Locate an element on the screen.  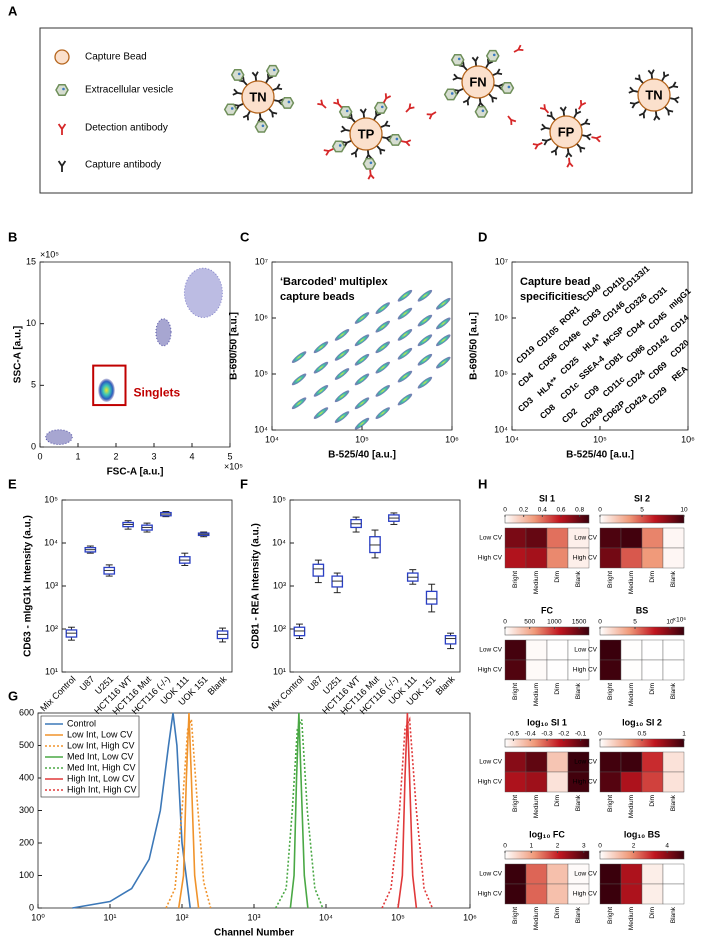
specificity-label: CD9 is located at coordinates (592, 392).